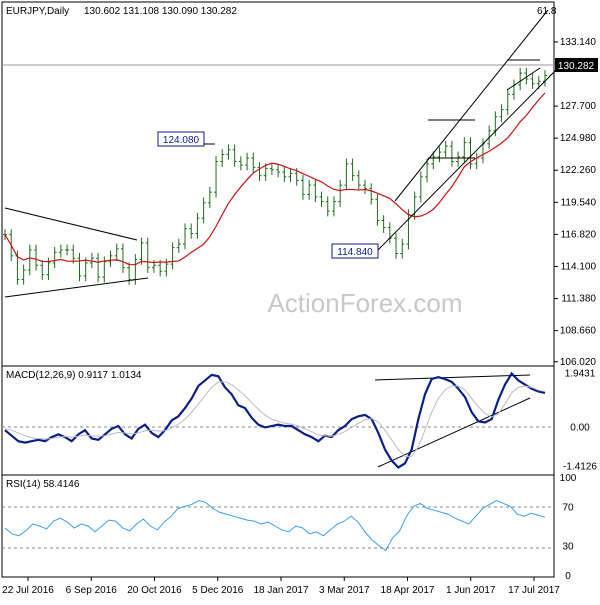 The image size is (600, 605). I want to click on svg-text: 124.080, so click(181, 140).